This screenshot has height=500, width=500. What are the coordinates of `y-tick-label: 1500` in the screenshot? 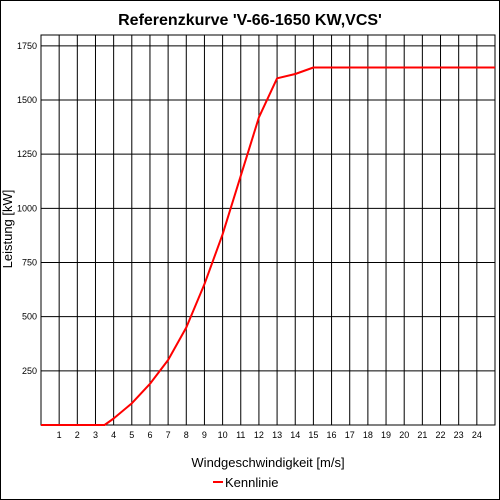 It's located at (27, 100).